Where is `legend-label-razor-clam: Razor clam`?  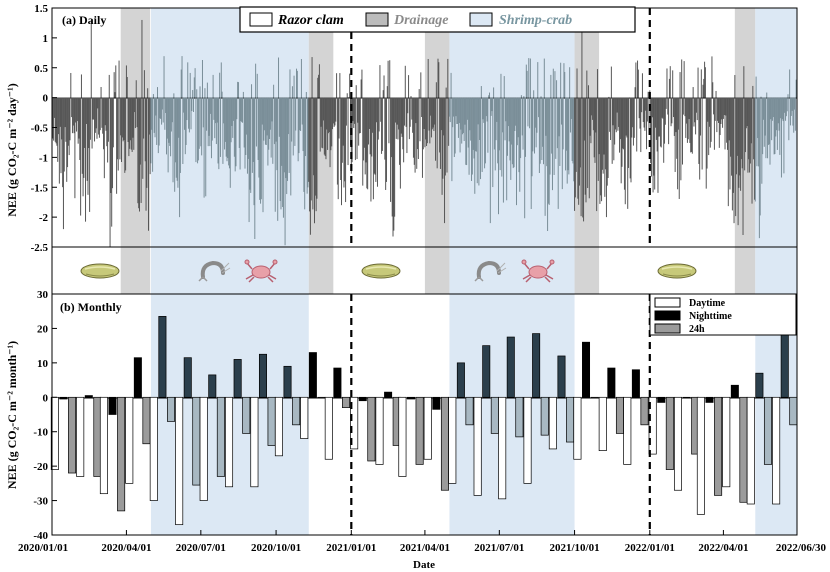
legend-label-razor-clam: Razor clam is located at coordinates (310, 20).